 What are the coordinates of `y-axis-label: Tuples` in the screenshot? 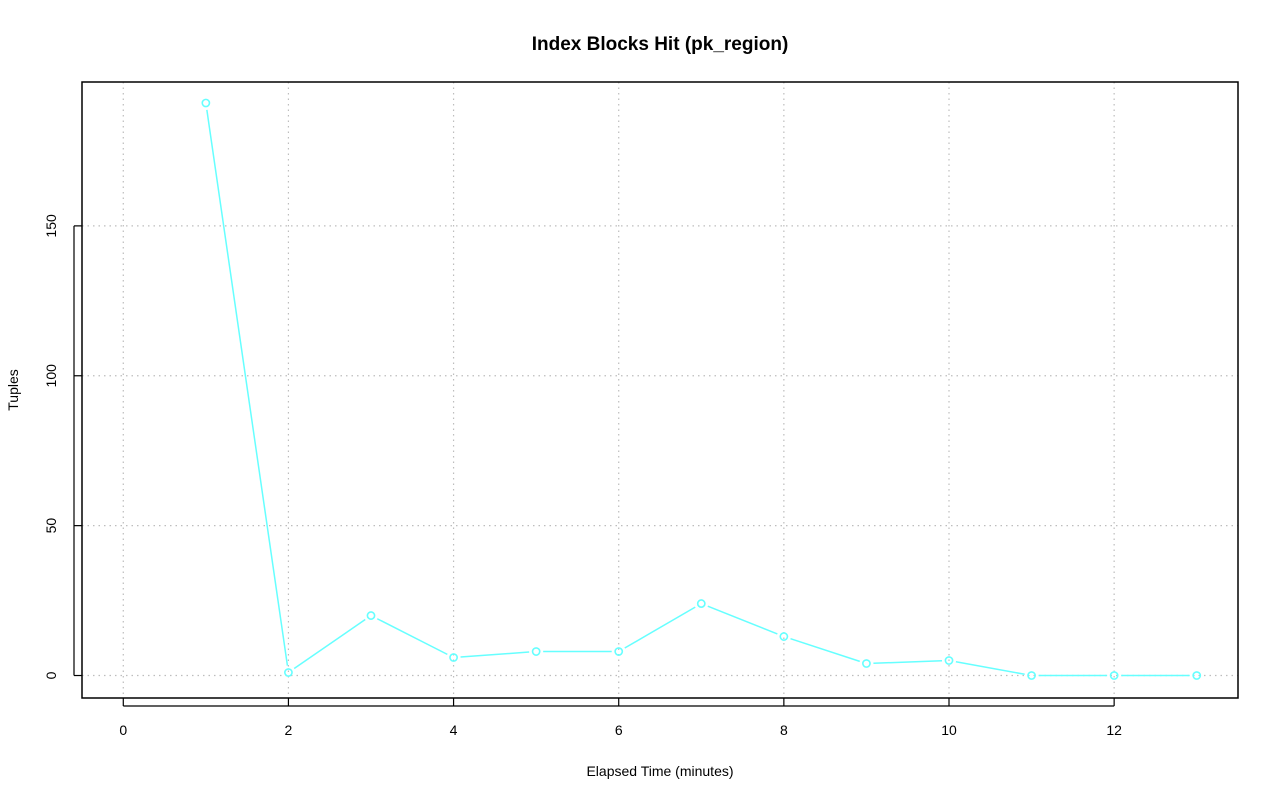 It's located at (13, 390).